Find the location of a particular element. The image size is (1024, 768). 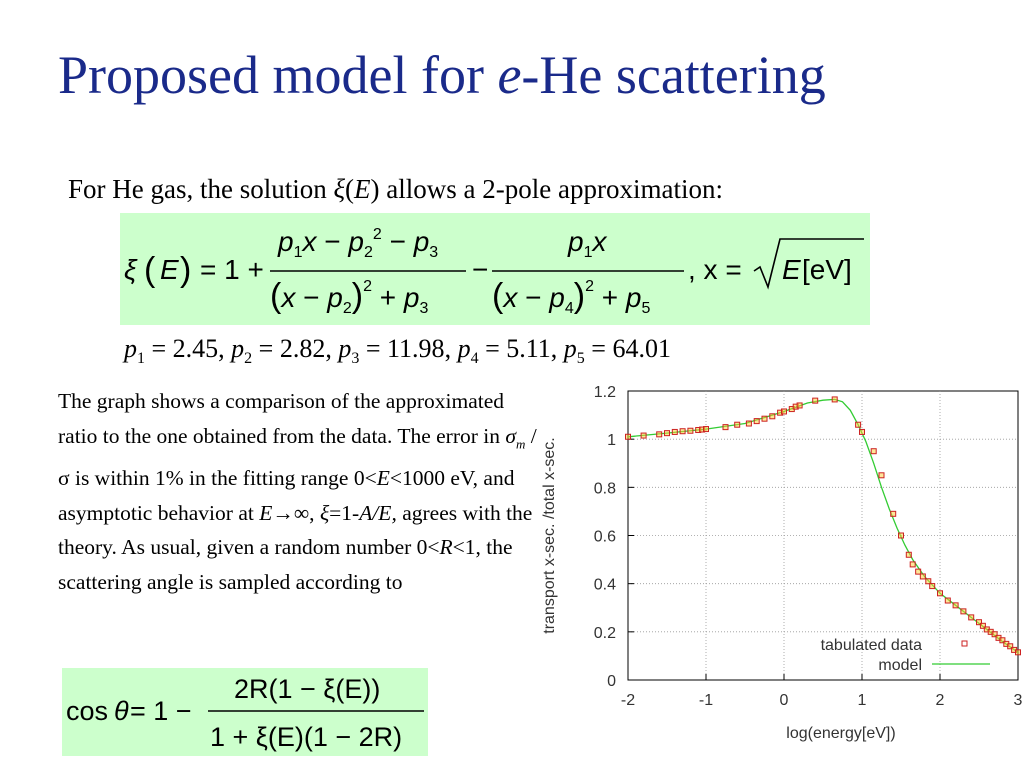

svg-text: p1x is located at coordinates (587, 243).